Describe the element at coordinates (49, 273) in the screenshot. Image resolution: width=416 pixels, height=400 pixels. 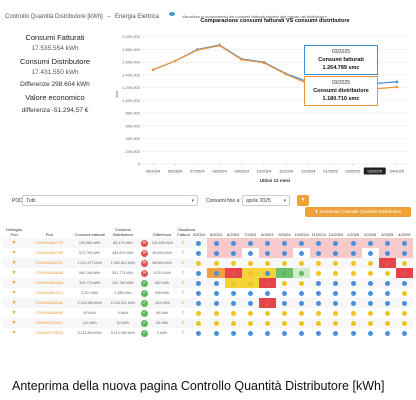
I see `pod-link: IT001E04608284` at that location.